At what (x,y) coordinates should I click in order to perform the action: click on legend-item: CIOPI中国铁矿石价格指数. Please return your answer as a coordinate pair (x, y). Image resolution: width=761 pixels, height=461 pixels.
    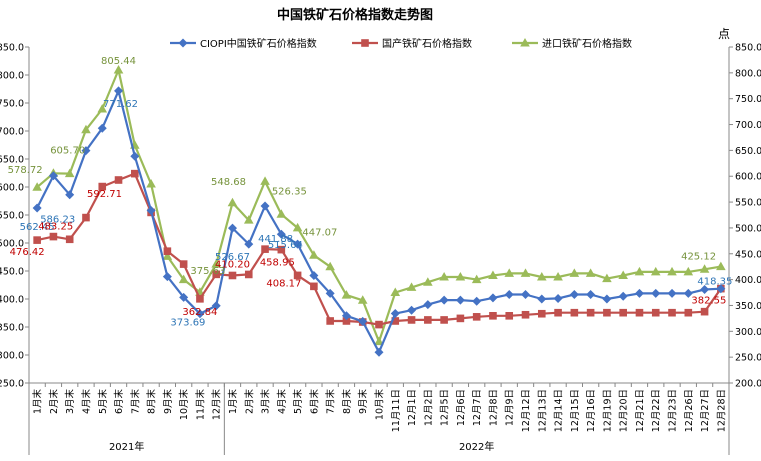
    Looking at the image, I should click on (243, 43).